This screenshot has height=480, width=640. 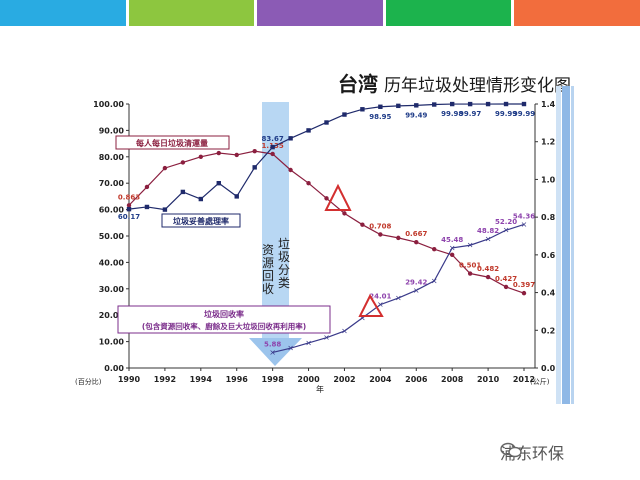 What do you see at coordinates (284, 243) in the screenshot?
I see `arrow-text-char: 垃` at bounding box center [284, 243].